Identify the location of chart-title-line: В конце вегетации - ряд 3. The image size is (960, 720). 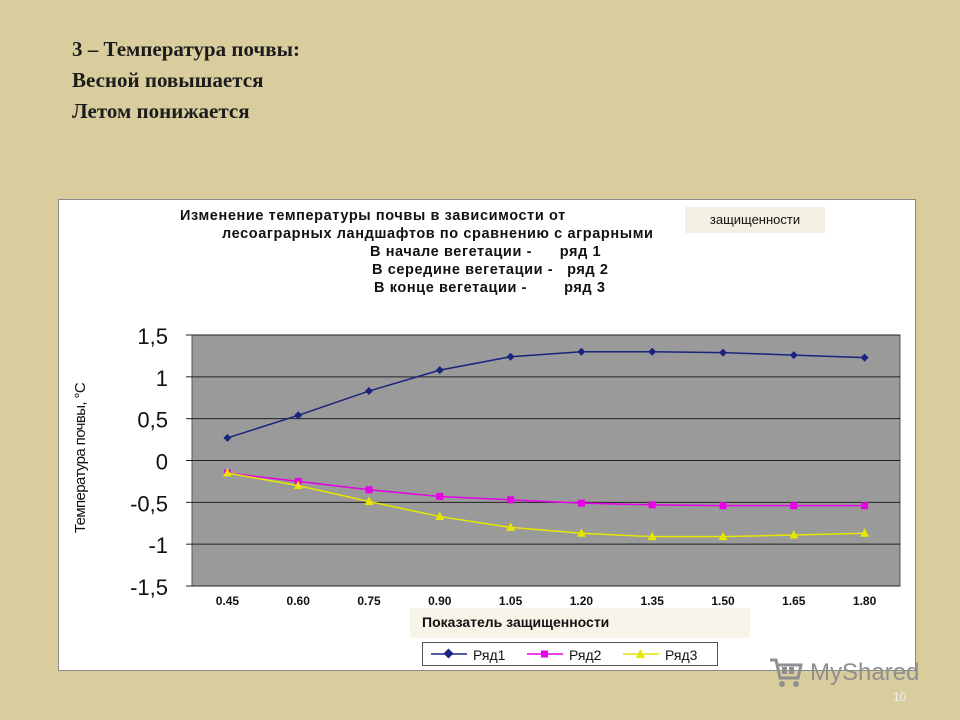
(490, 288).